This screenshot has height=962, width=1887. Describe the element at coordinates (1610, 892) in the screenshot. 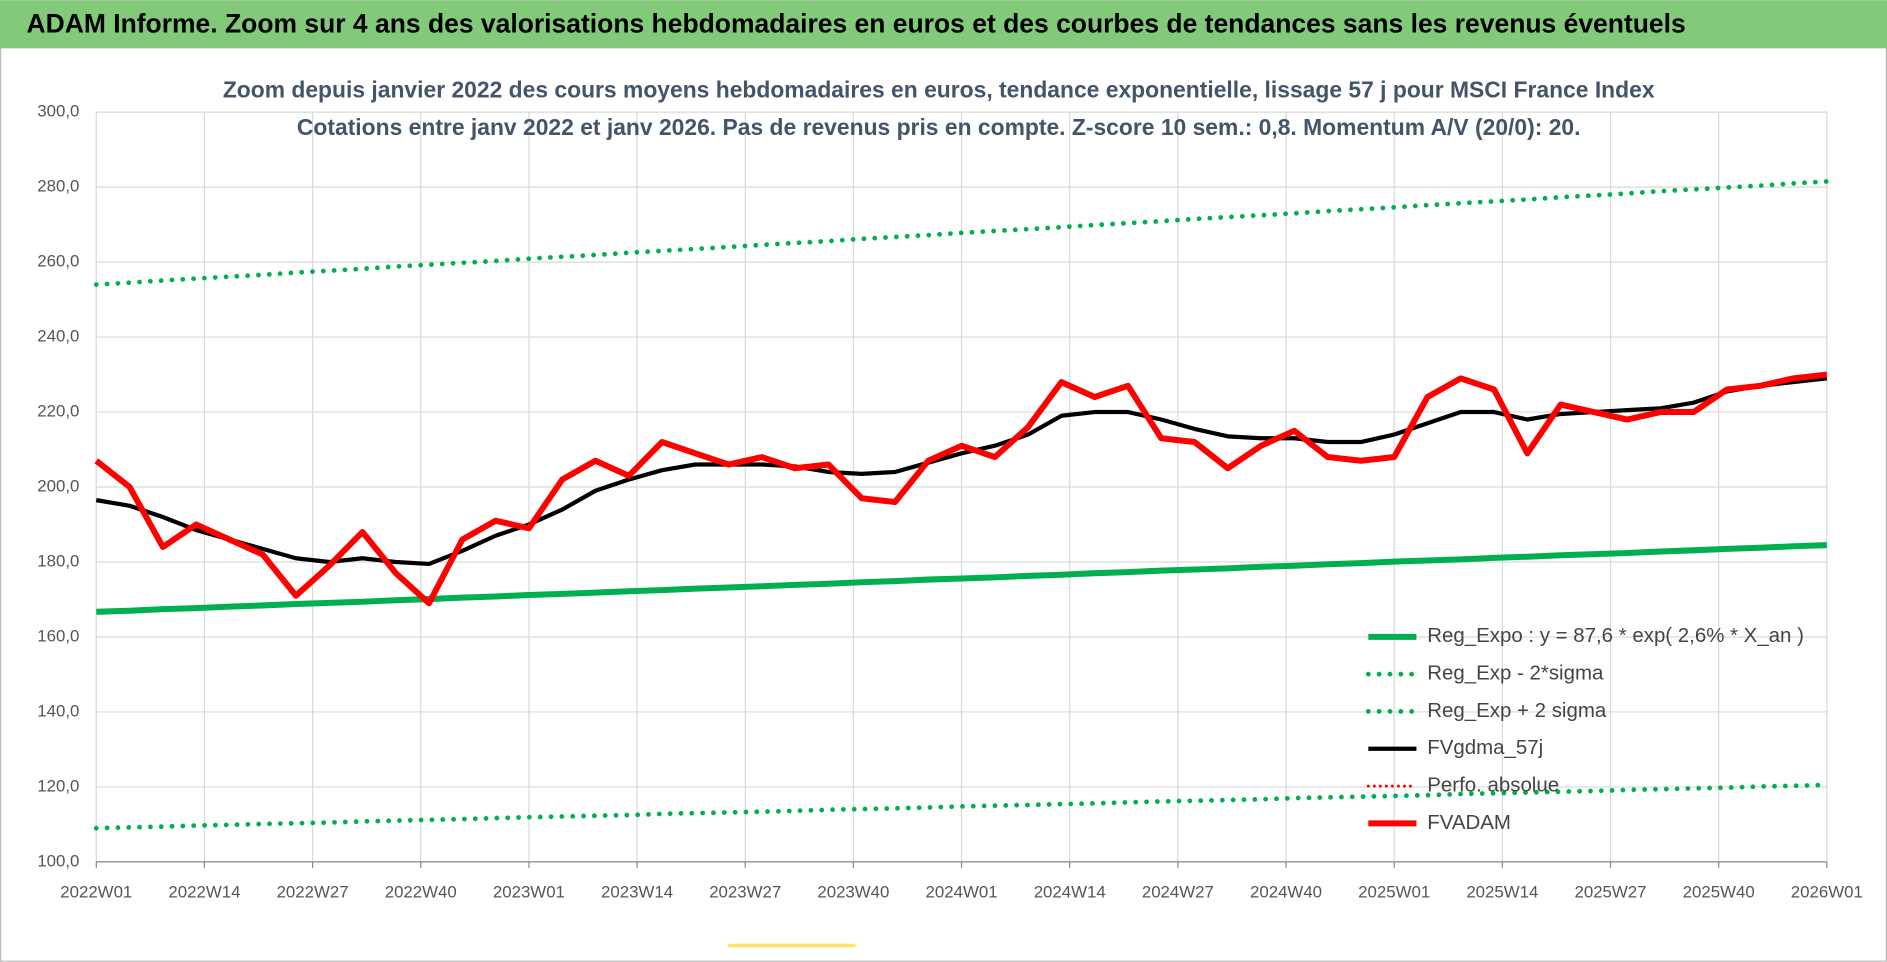

I see `x-tick-label: 2025W27` at that location.